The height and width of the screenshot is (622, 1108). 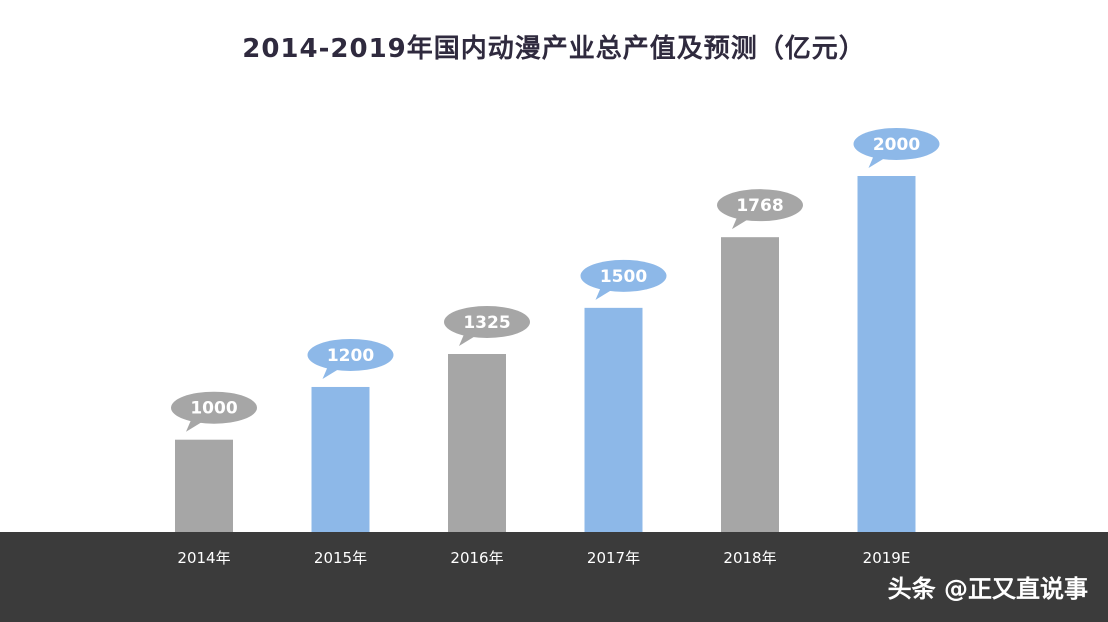 What do you see at coordinates (554, 577) in the screenshot?
I see `x-axis-band` at bounding box center [554, 577].